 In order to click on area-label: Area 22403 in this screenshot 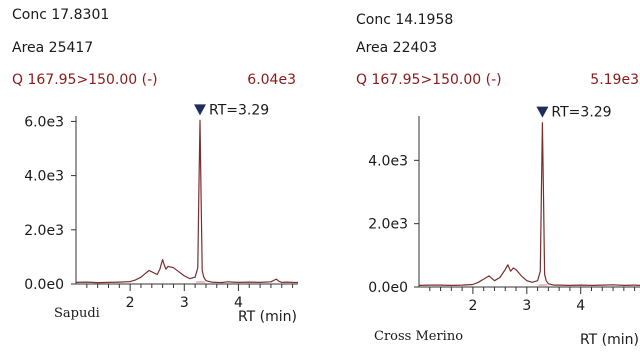, I will do `click(396, 48)`.